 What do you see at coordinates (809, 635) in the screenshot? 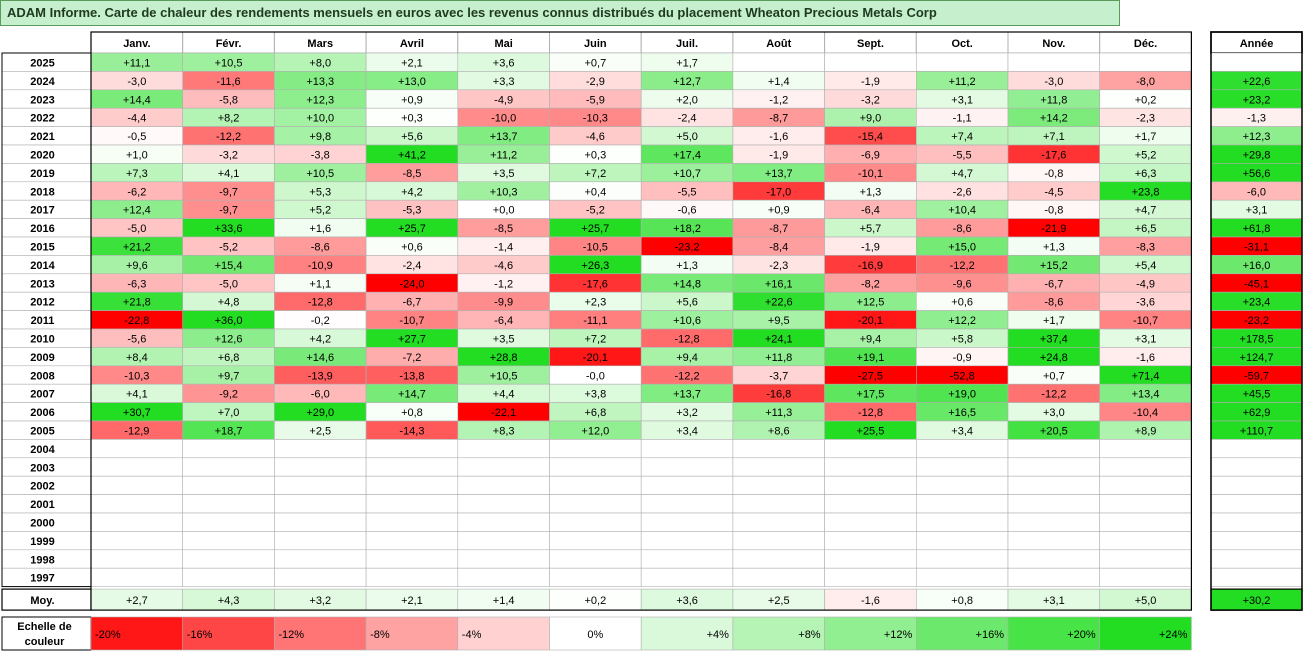
I see `color-scale-label-value: +8%` at bounding box center [809, 635].